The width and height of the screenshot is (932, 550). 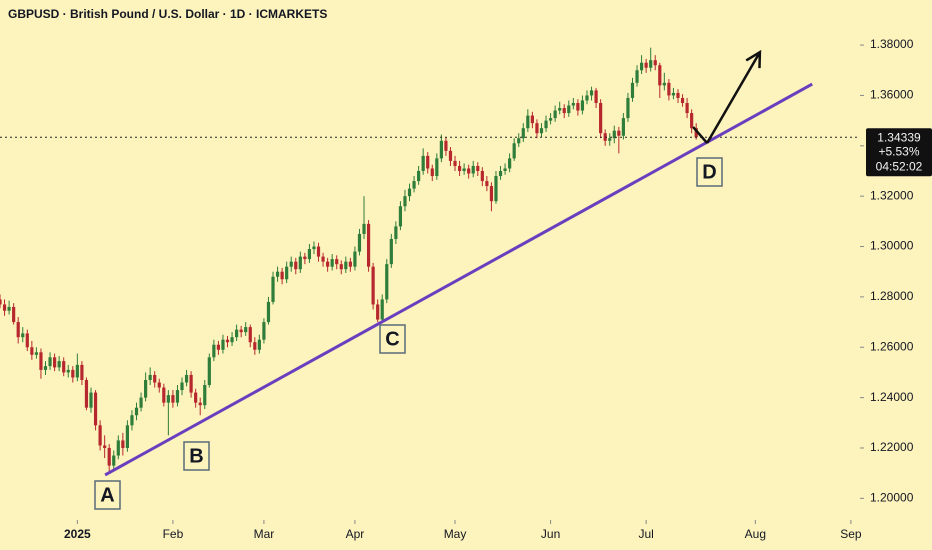 I want to click on projection-arrow, so click(x=733, y=97).